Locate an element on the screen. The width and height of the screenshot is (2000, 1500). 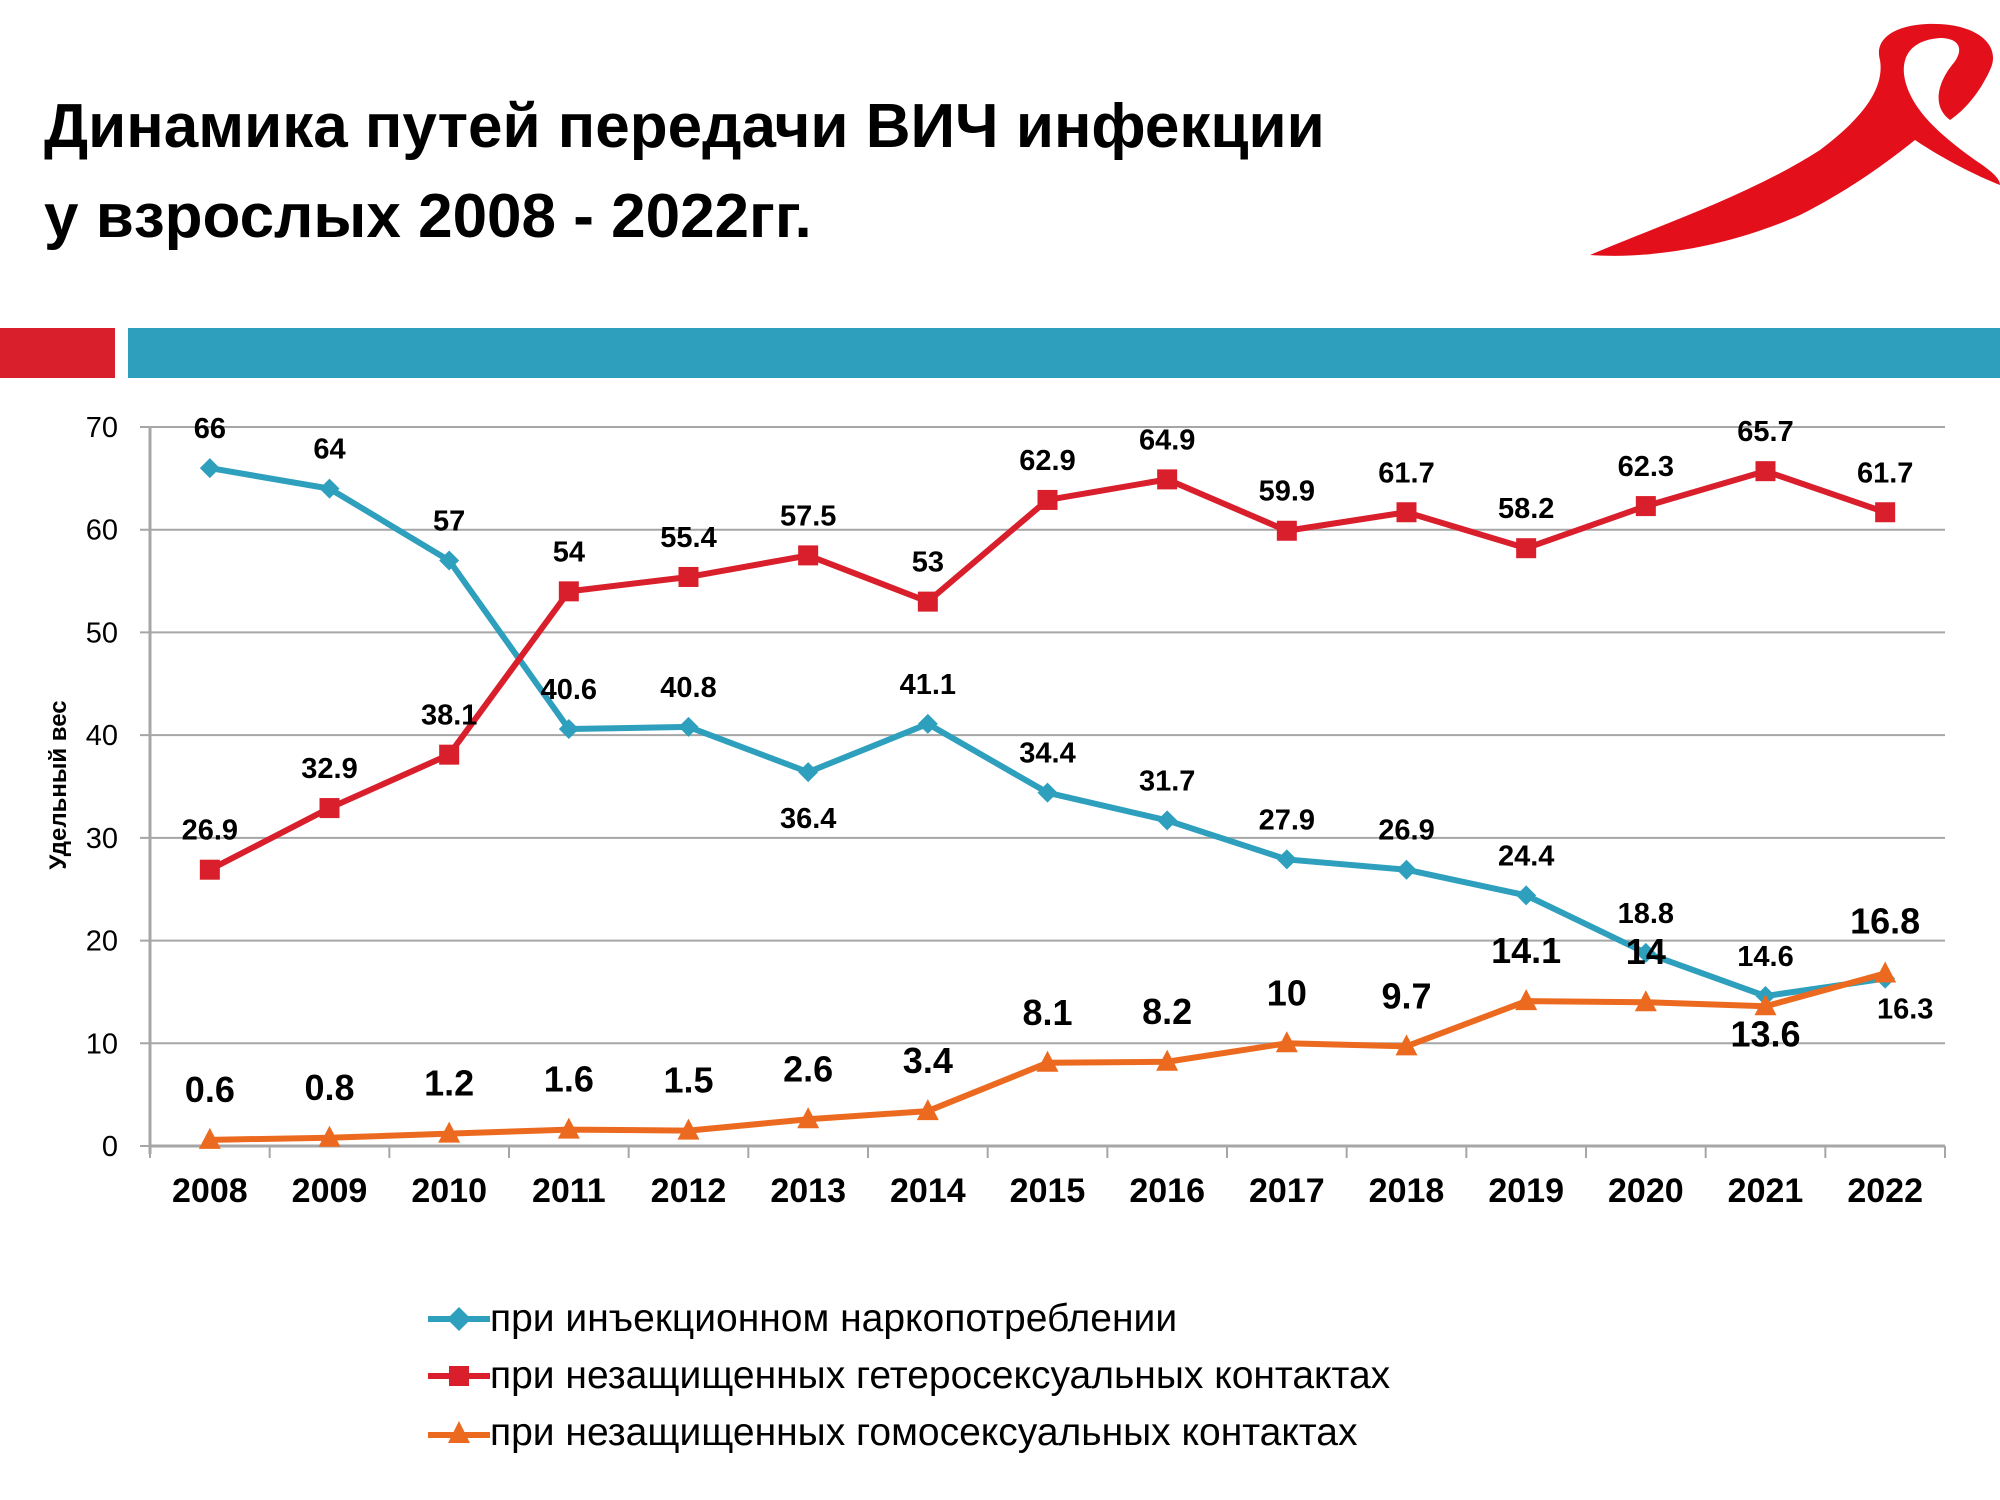
legend-triangle-marker-icon is located at coordinates (459, 1431).